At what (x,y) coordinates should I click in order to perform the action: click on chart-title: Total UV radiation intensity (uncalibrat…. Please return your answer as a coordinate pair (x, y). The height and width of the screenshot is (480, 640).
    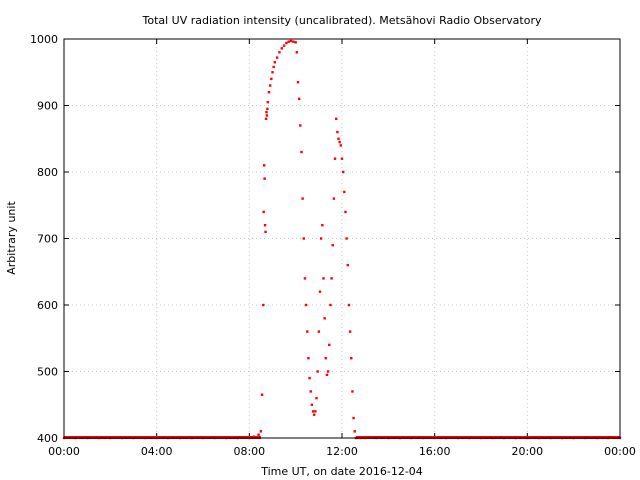
    Looking at the image, I should click on (342, 20).